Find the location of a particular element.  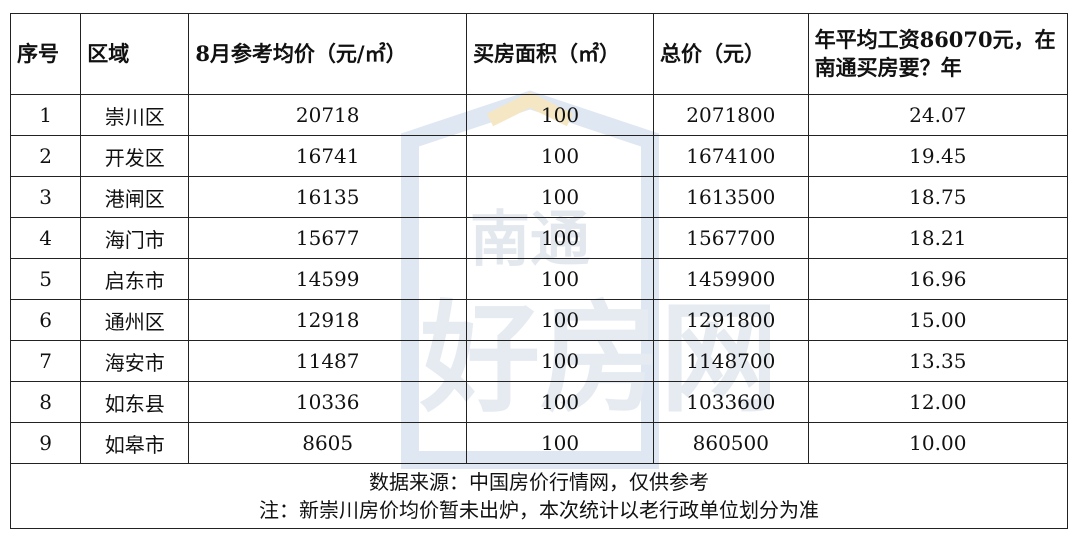

cell-years: 10.00 is located at coordinates (938, 443).